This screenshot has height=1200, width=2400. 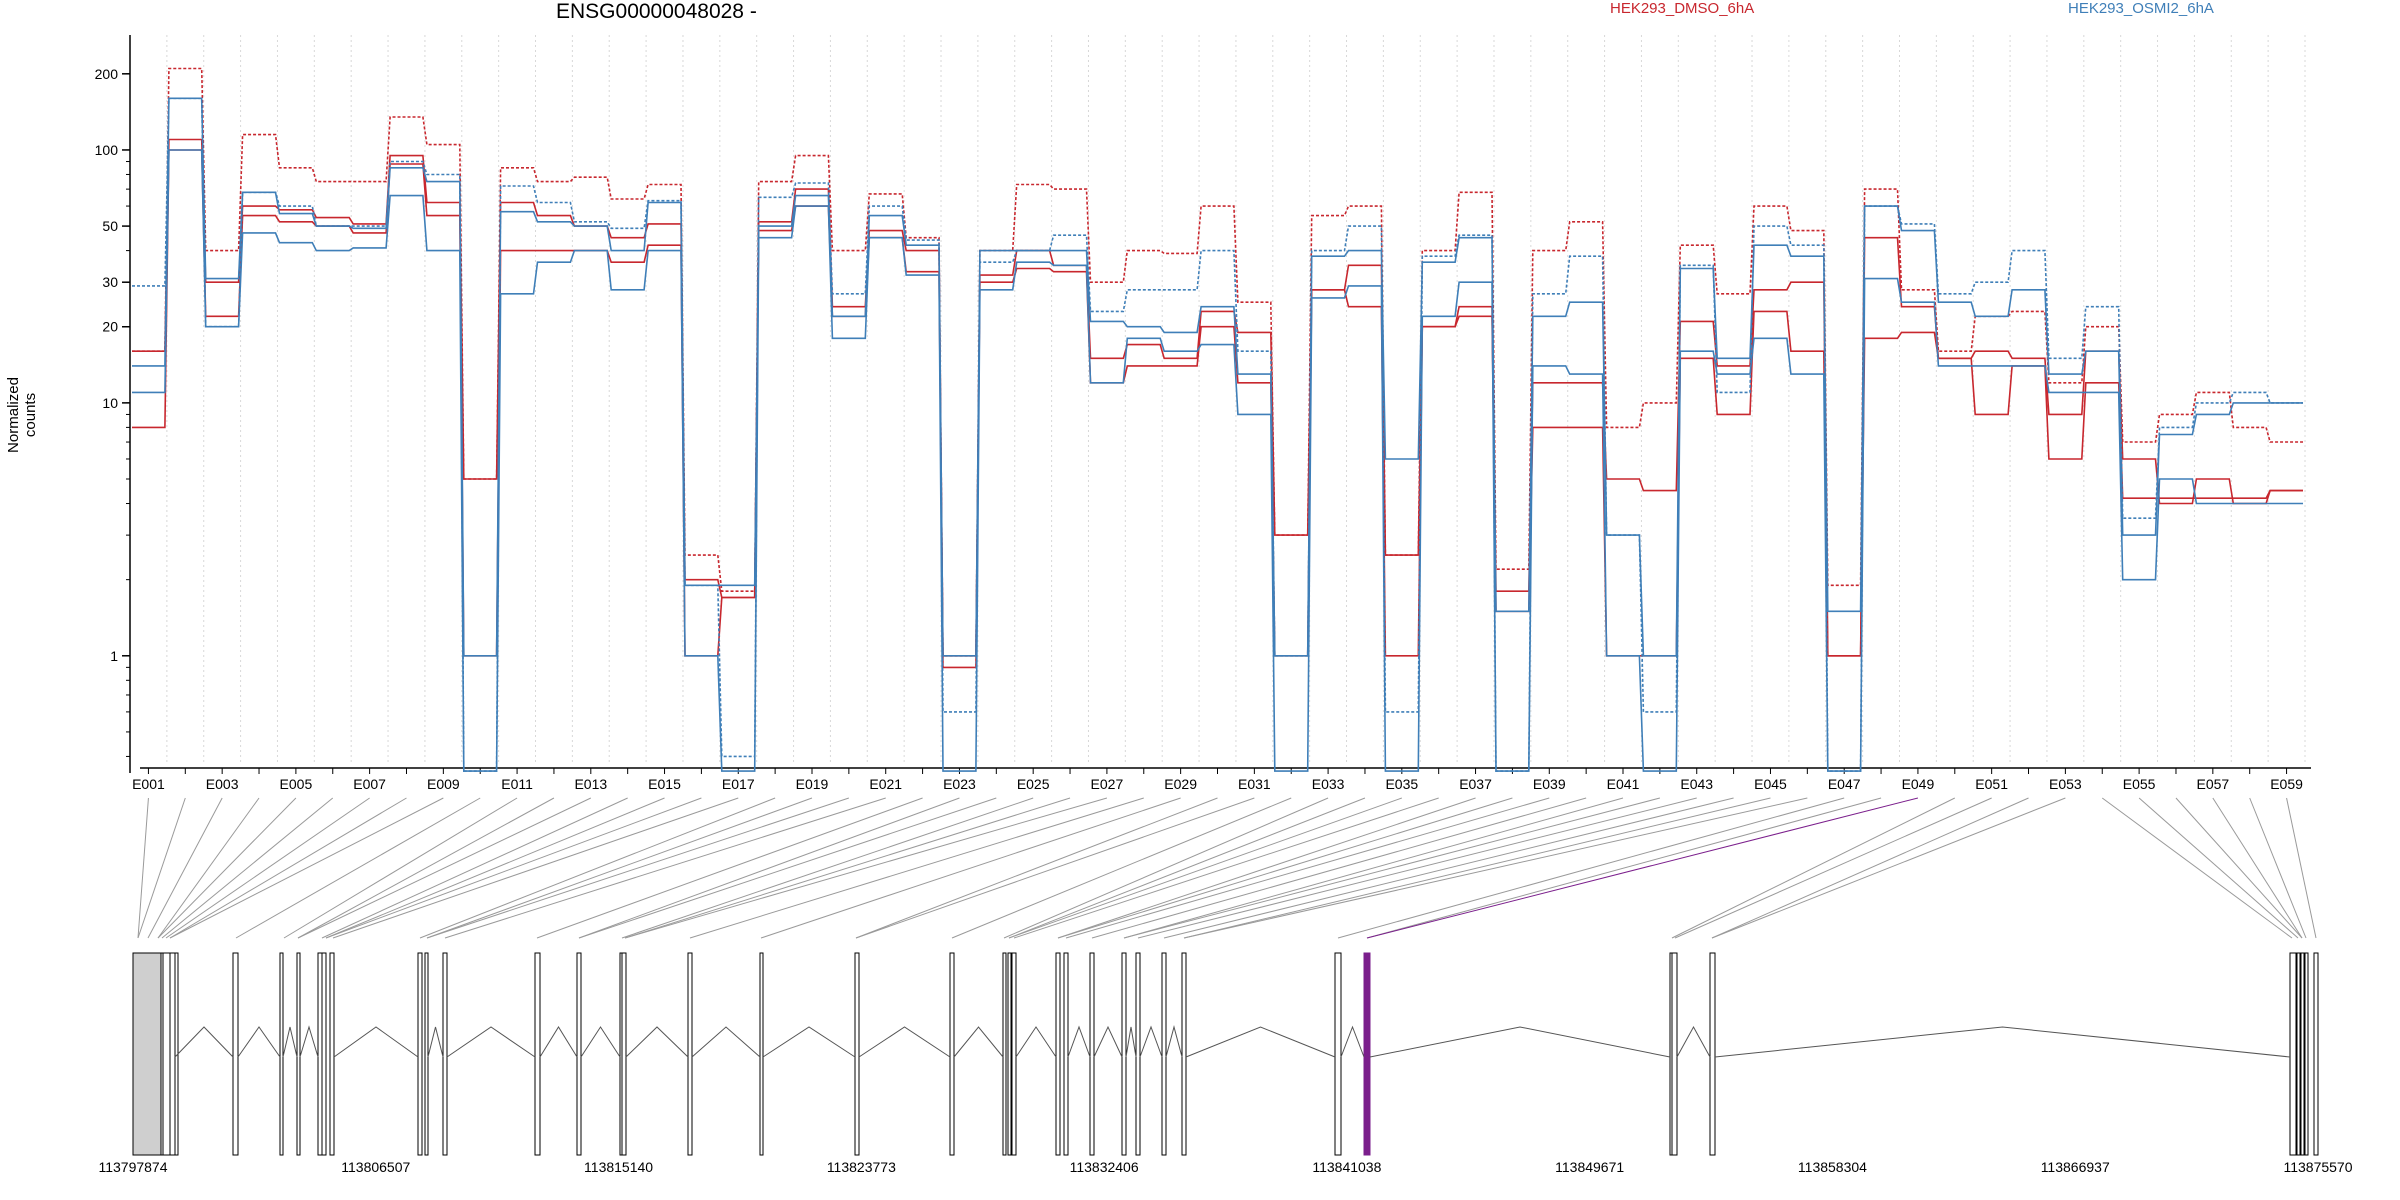 I want to click on genomic-coordinate-label: 113875570, so click(x=2317, y=1167).